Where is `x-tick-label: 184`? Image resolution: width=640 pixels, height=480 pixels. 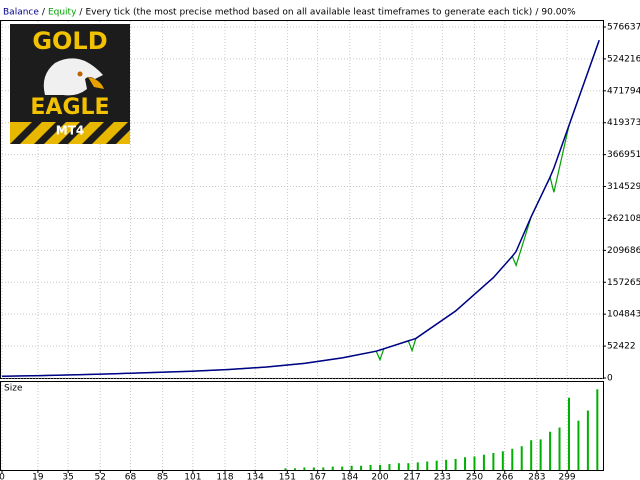
x-tick-label: 184 is located at coordinates (349, 476).